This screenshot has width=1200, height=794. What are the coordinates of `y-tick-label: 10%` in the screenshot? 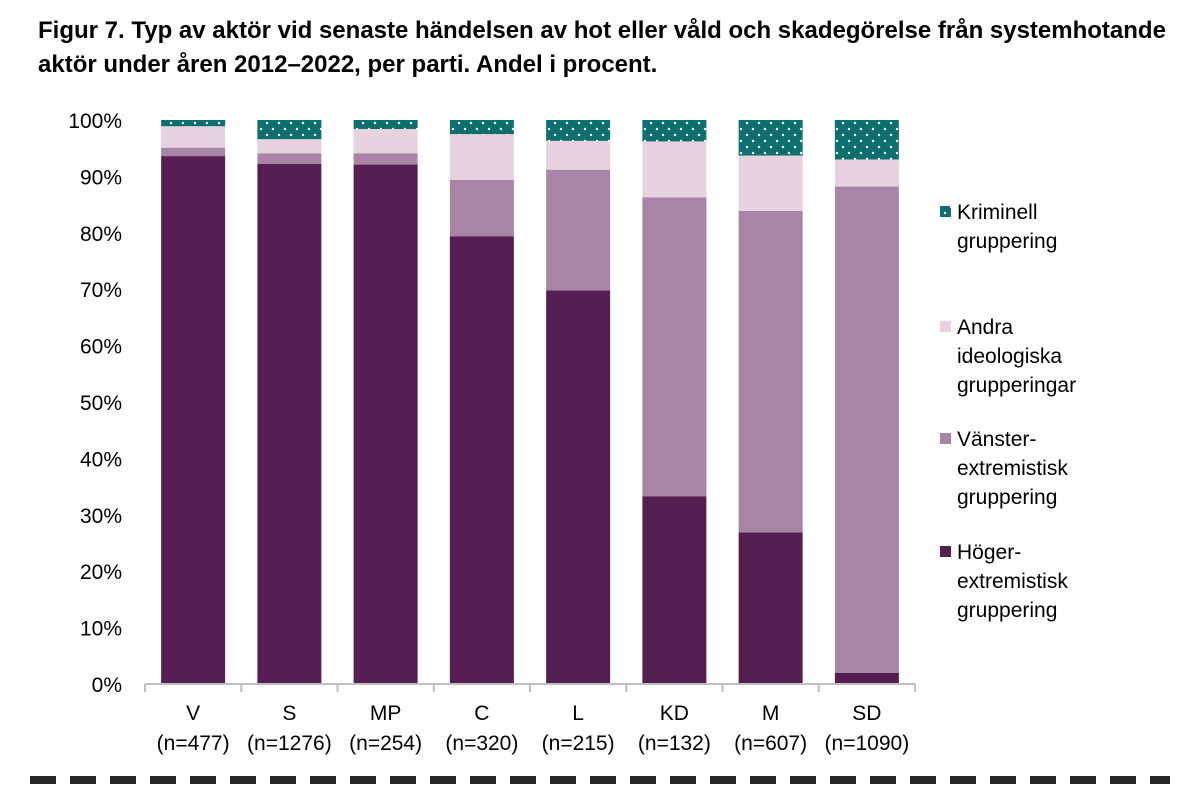 It's located at (101, 629).